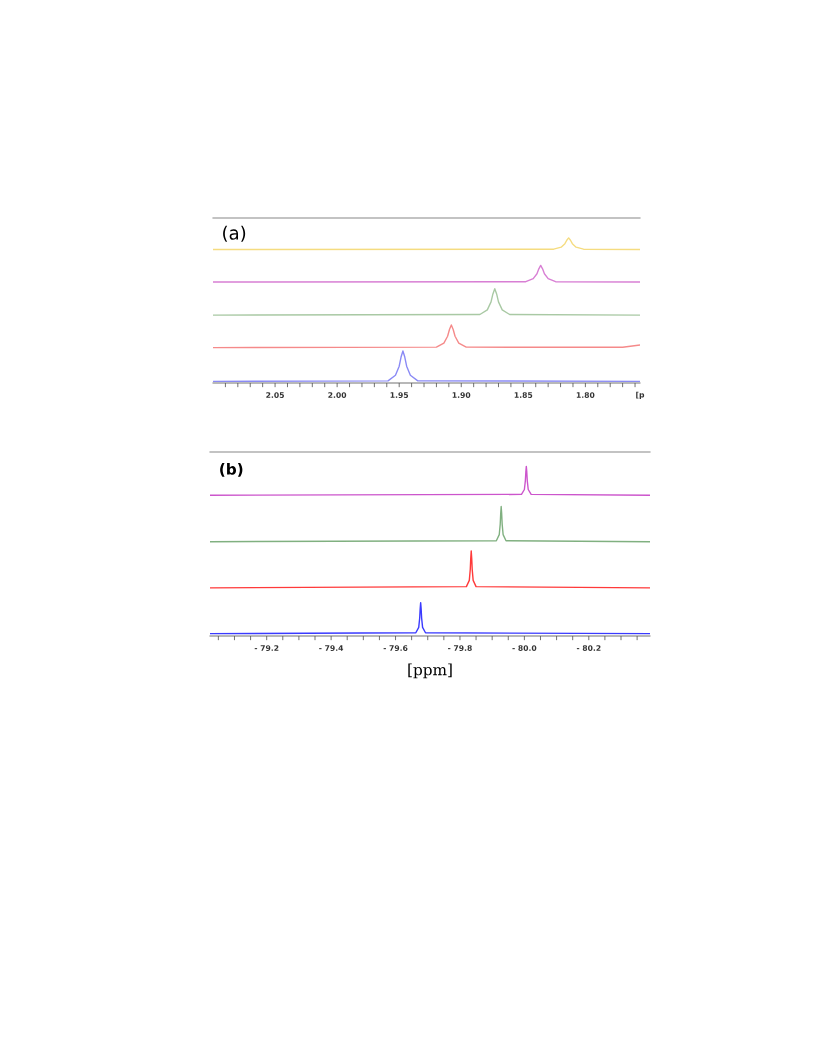 The width and height of the screenshot is (816, 1056). Describe the element at coordinates (234, 233) in the screenshot. I see `annotation: (a)` at that location.